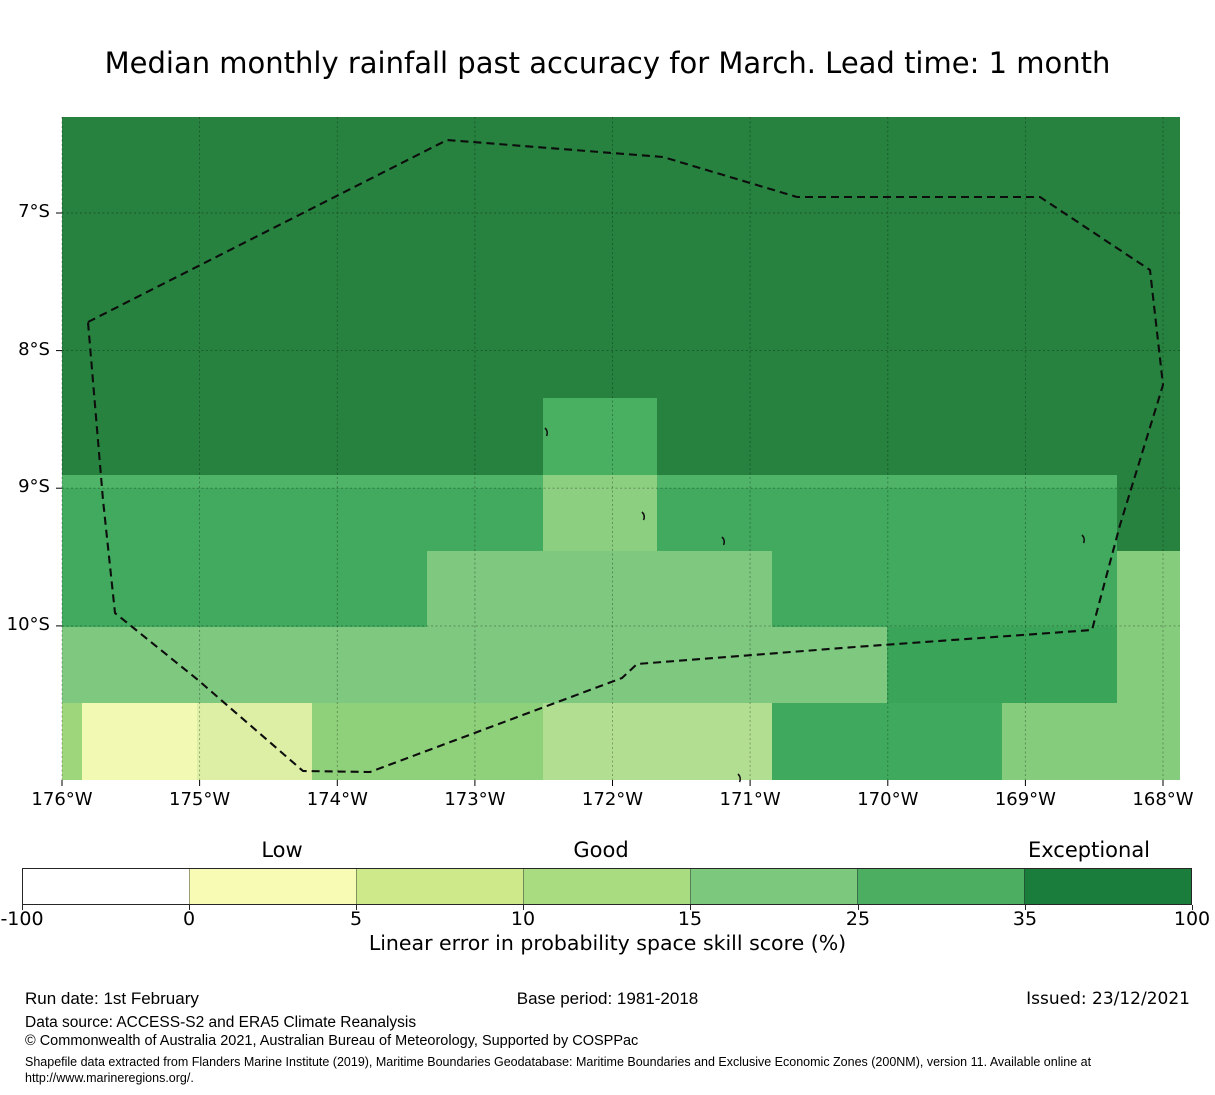  I want to click on y-tick-label: 8°S, so click(34, 349).